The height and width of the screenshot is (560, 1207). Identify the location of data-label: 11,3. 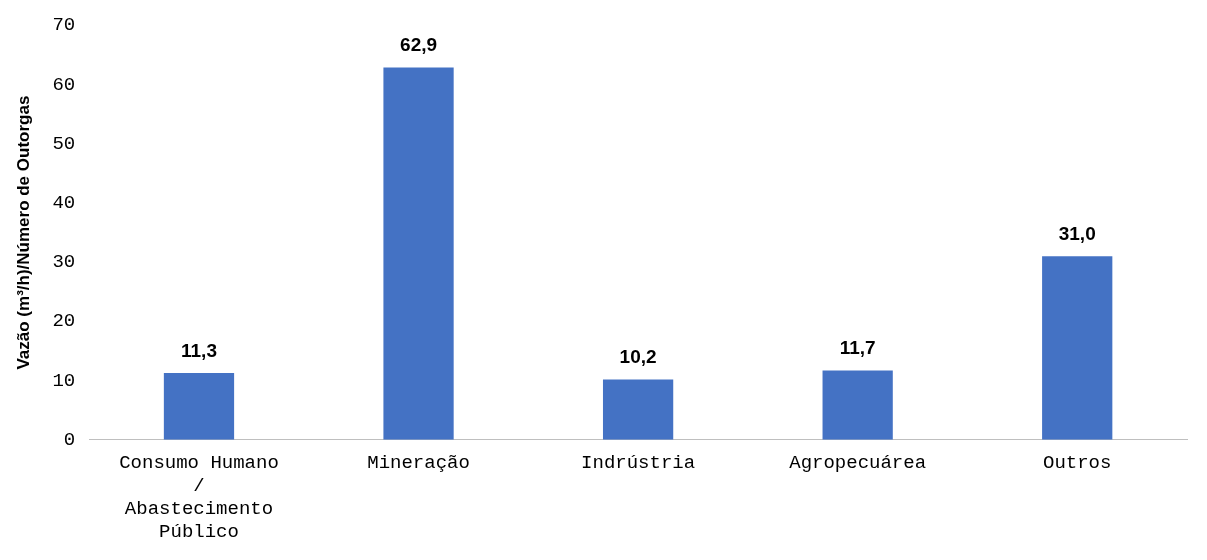
(199, 350).